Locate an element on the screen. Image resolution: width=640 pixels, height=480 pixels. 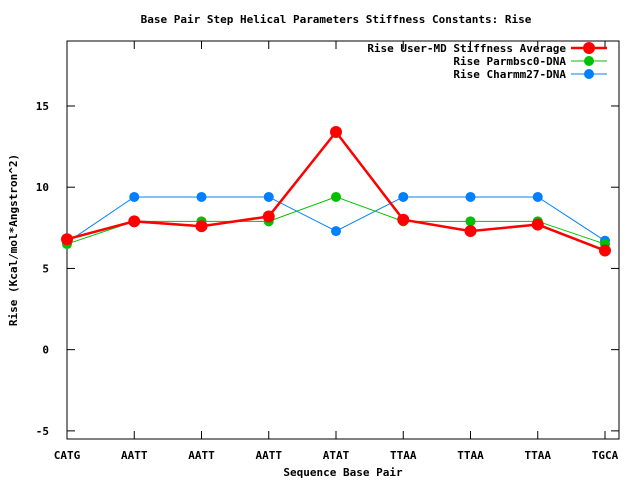
y-tick-label: -5 is located at coordinates (42, 431).